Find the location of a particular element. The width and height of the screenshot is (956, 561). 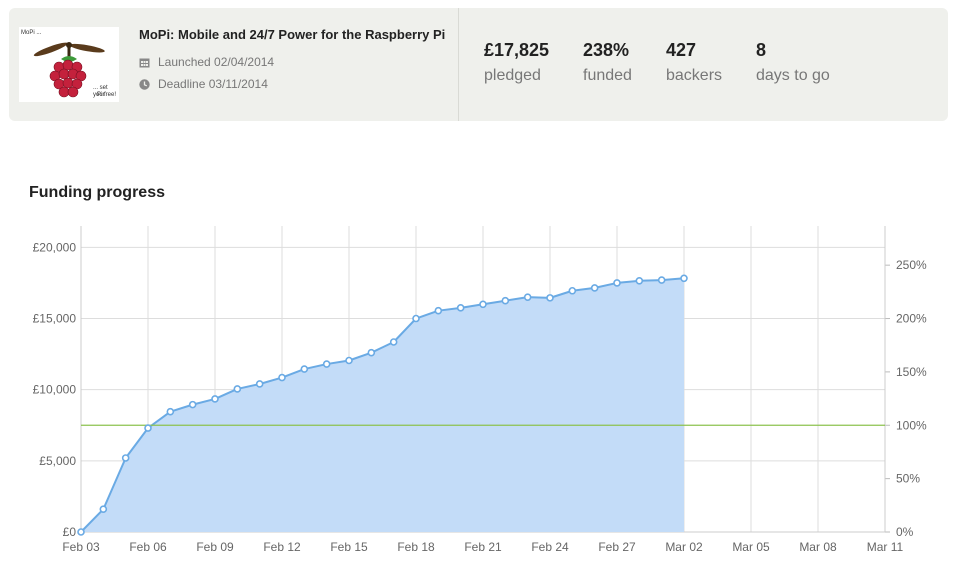

launched-row: Launched 02/04/2014 is located at coordinates (206, 62).